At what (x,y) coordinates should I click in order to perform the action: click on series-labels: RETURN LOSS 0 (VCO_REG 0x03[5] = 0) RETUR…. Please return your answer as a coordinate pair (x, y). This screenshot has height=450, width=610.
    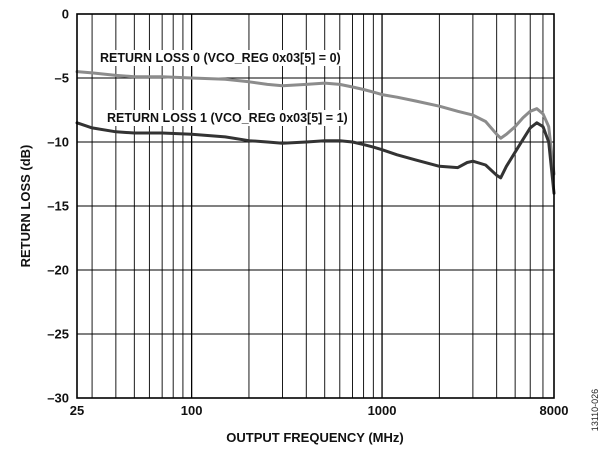
    Looking at the image, I should click on (224, 88).